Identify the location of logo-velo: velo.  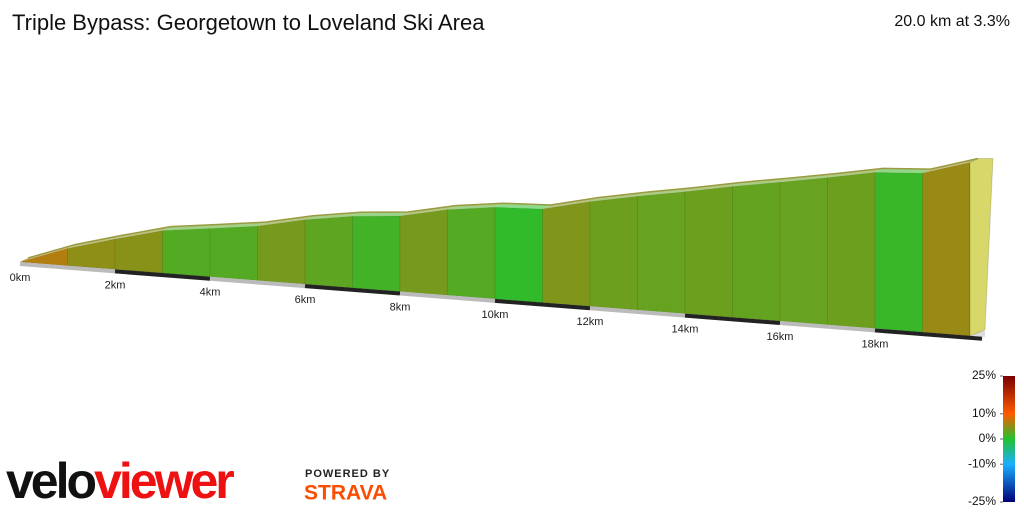
(51, 481).